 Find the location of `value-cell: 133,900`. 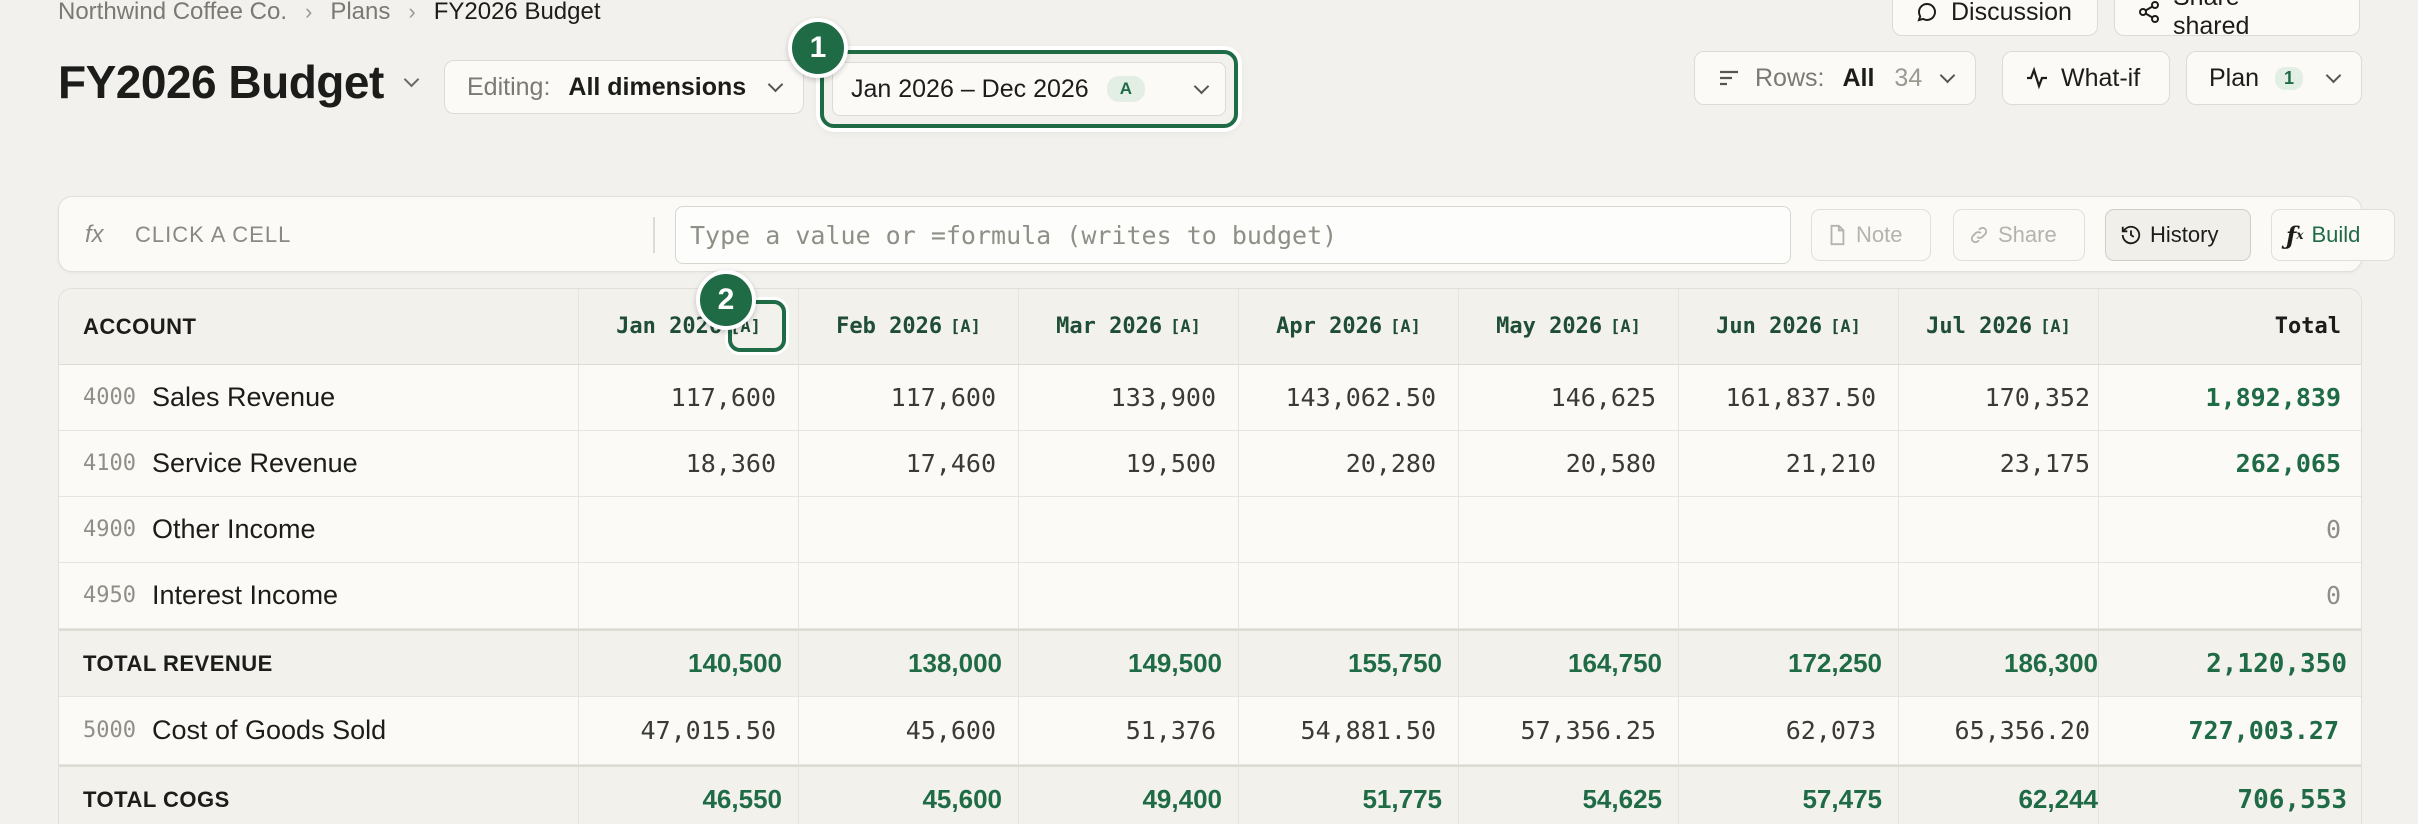

value-cell: 133,900 is located at coordinates (1129, 397).